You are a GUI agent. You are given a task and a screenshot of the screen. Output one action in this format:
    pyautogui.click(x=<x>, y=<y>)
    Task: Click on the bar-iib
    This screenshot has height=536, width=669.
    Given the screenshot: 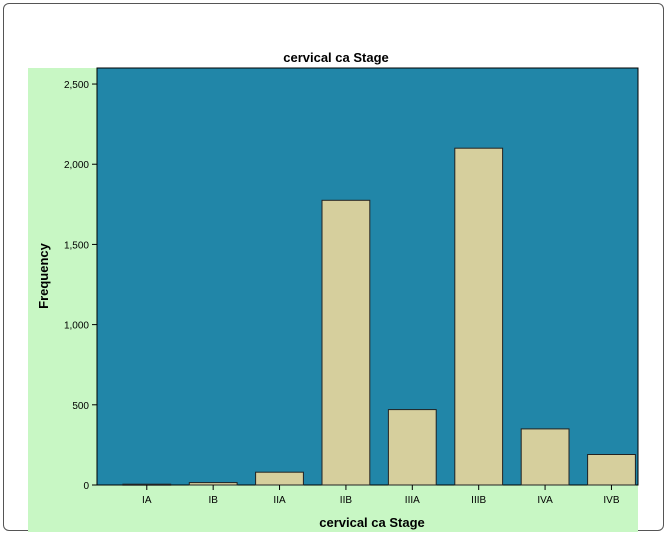 What is the action you would take?
    pyautogui.click(x=346, y=342)
    